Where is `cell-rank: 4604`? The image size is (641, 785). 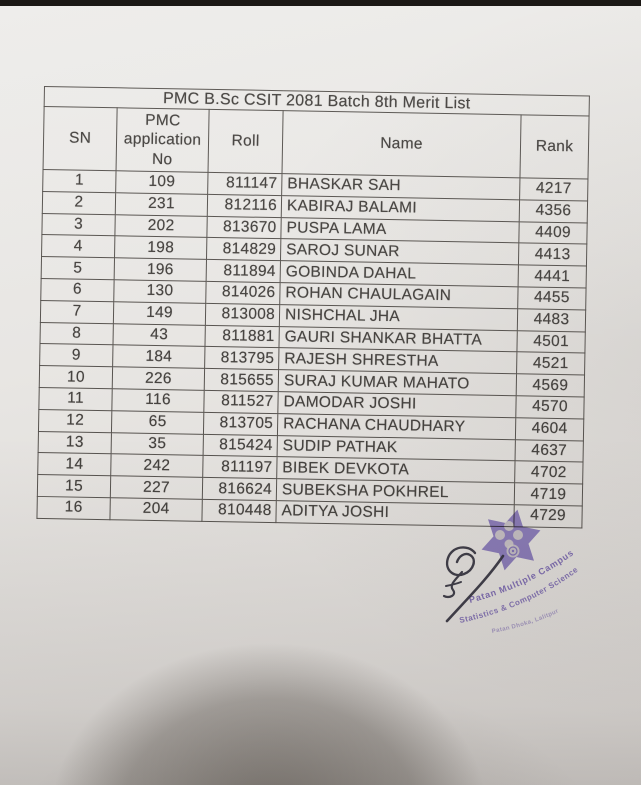 cell-rank: 4604 is located at coordinates (549, 429).